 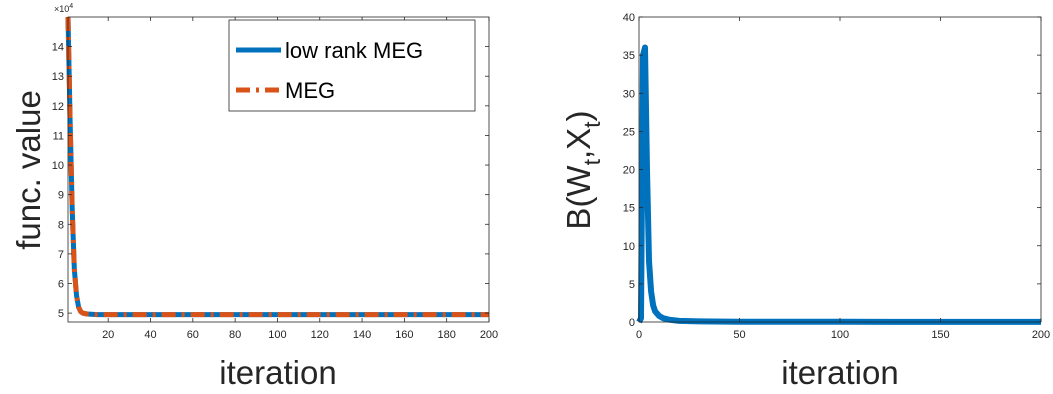 What do you see at coordinates (447, 335) in the screenshot?
I see `func-value-x-tick-label: 180` at bounding box center [447, 335].